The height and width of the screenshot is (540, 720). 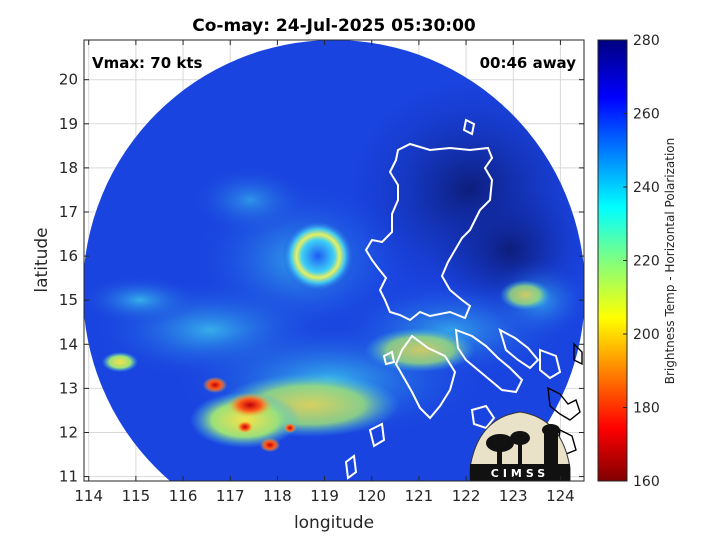 What do you see at coordinates (520, 446) in the screenshot?
I see `cimss-logo: CIMSS` at bounding box center [520, 446].